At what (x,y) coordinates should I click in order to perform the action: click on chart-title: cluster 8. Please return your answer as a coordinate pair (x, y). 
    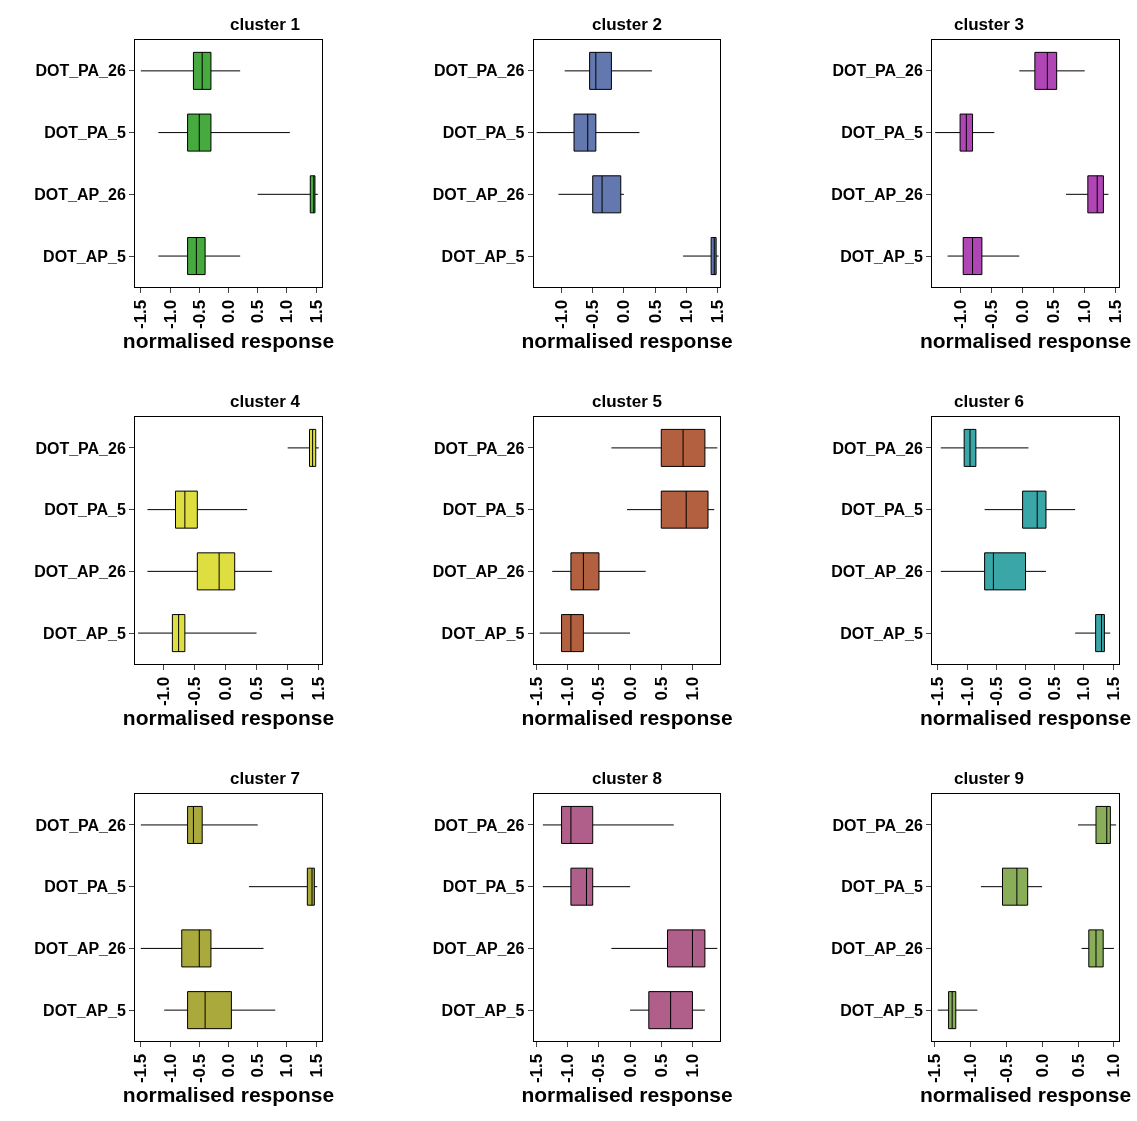
    Looking at the image, I should click on (627, 778).